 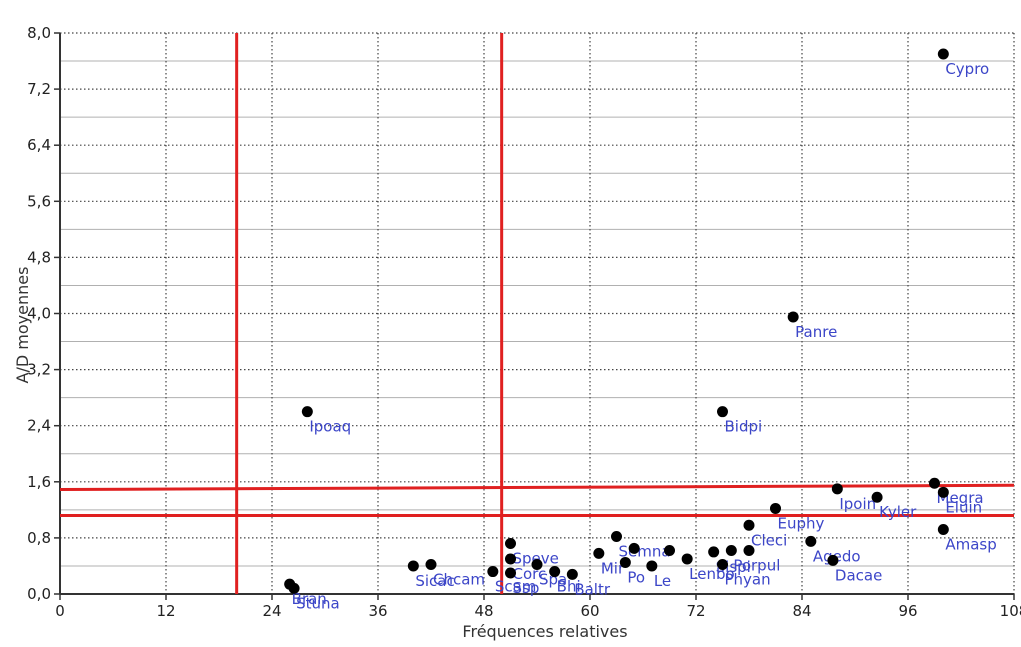 What do you see at coordinates (39, 370) in the screenshot?
I see `y-tick-label: 3,2` at bounding box center [39, 370].